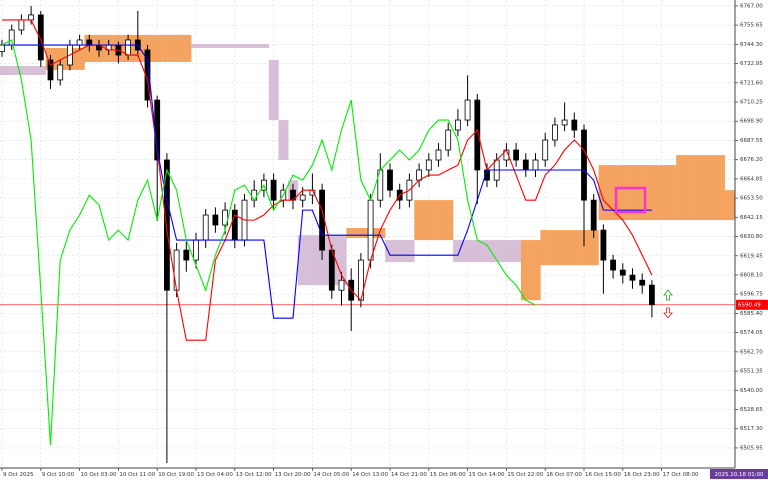  I want to click on x-tick-label: 15 Oct 06:00, so click(448, 475).